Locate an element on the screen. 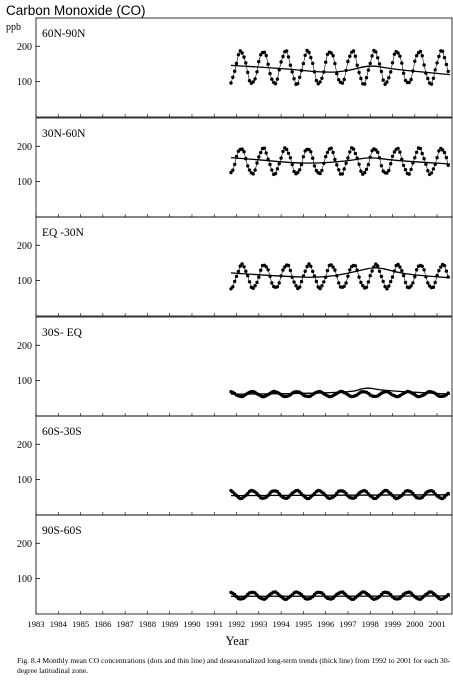 This screenshot has width=453, height=691. x-tick-label: 1983 is located at coordinates (35, 624).